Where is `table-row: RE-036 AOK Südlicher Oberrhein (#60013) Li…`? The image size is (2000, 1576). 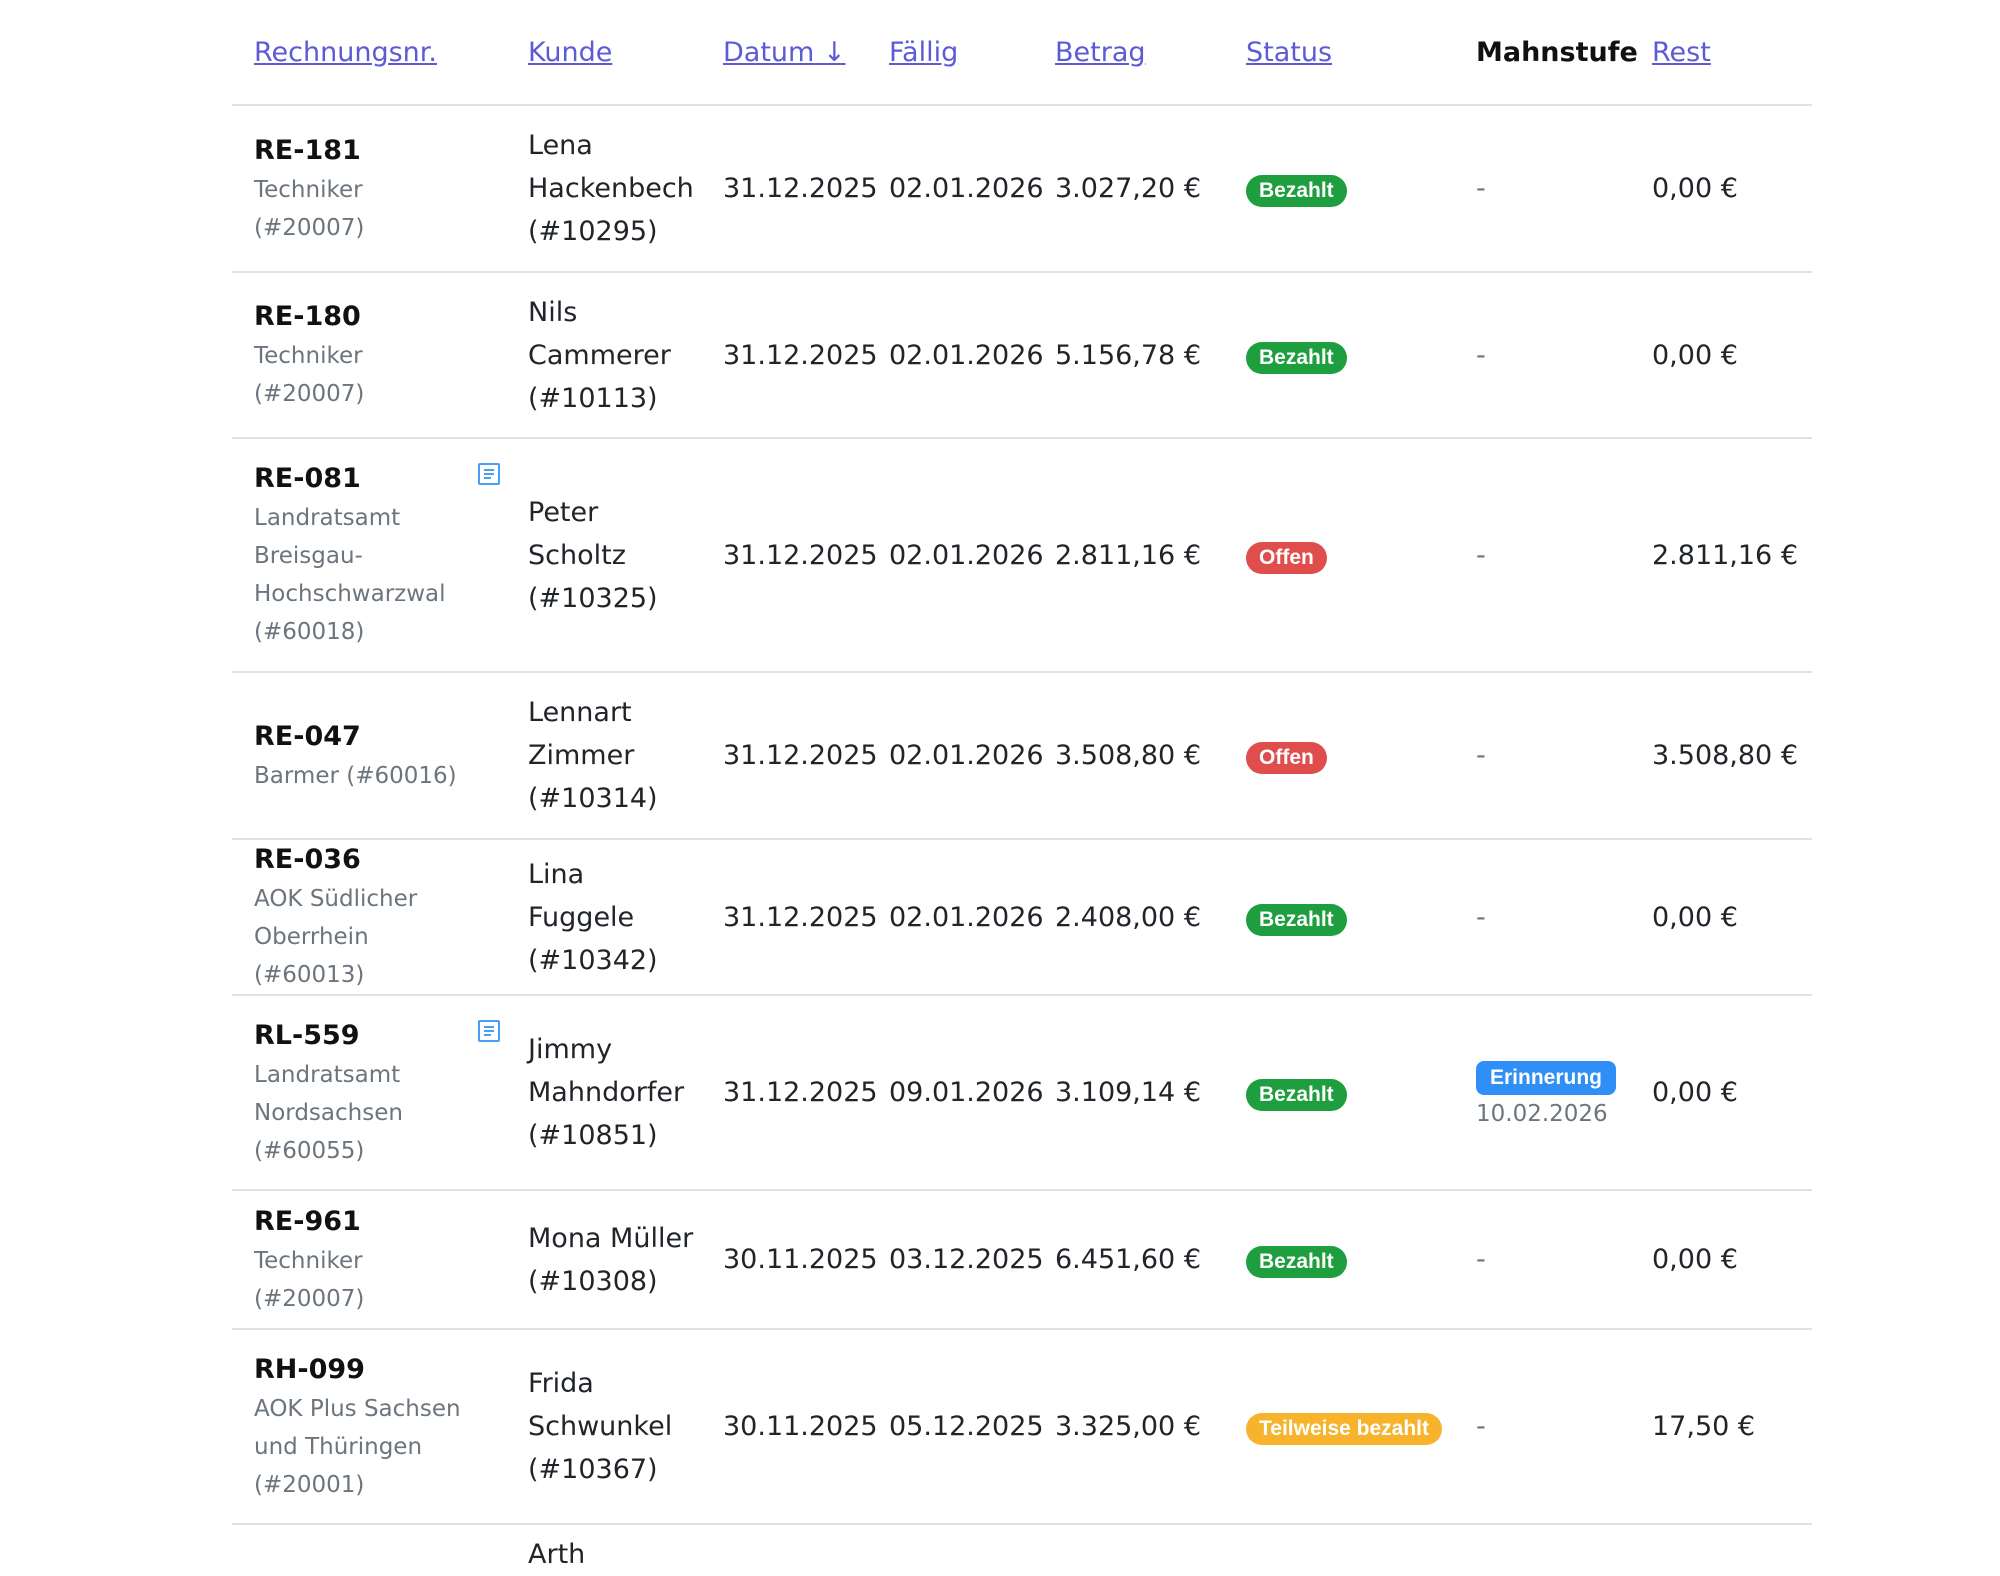 table-row: RE-036 AOK Südlicher Oberrhein (#60013) Li… is located at coordinates (1022, 917).